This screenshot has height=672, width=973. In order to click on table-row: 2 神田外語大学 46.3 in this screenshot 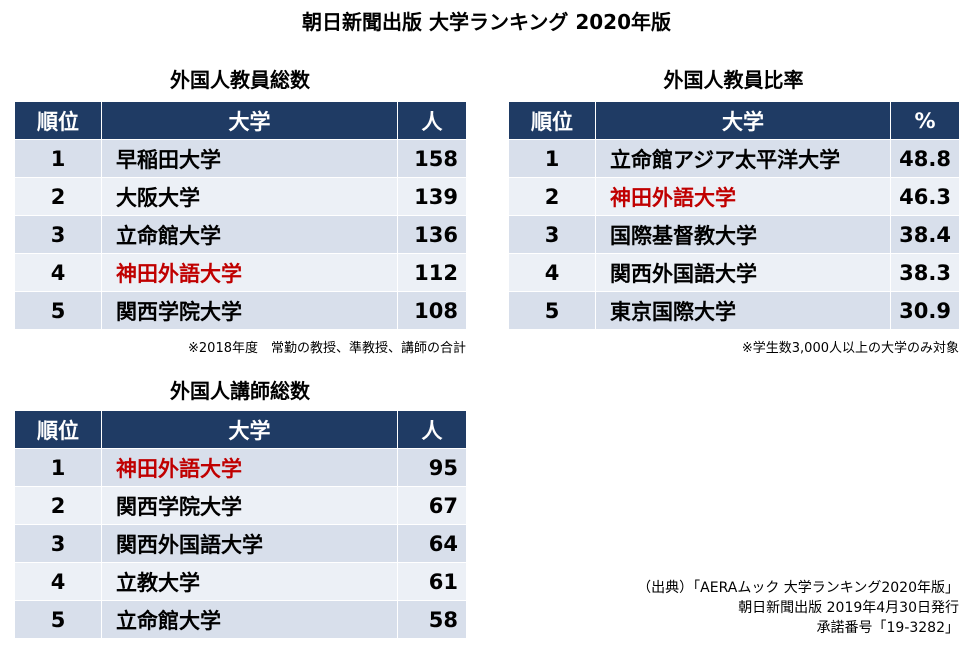, I will do `click(734, 196)`.